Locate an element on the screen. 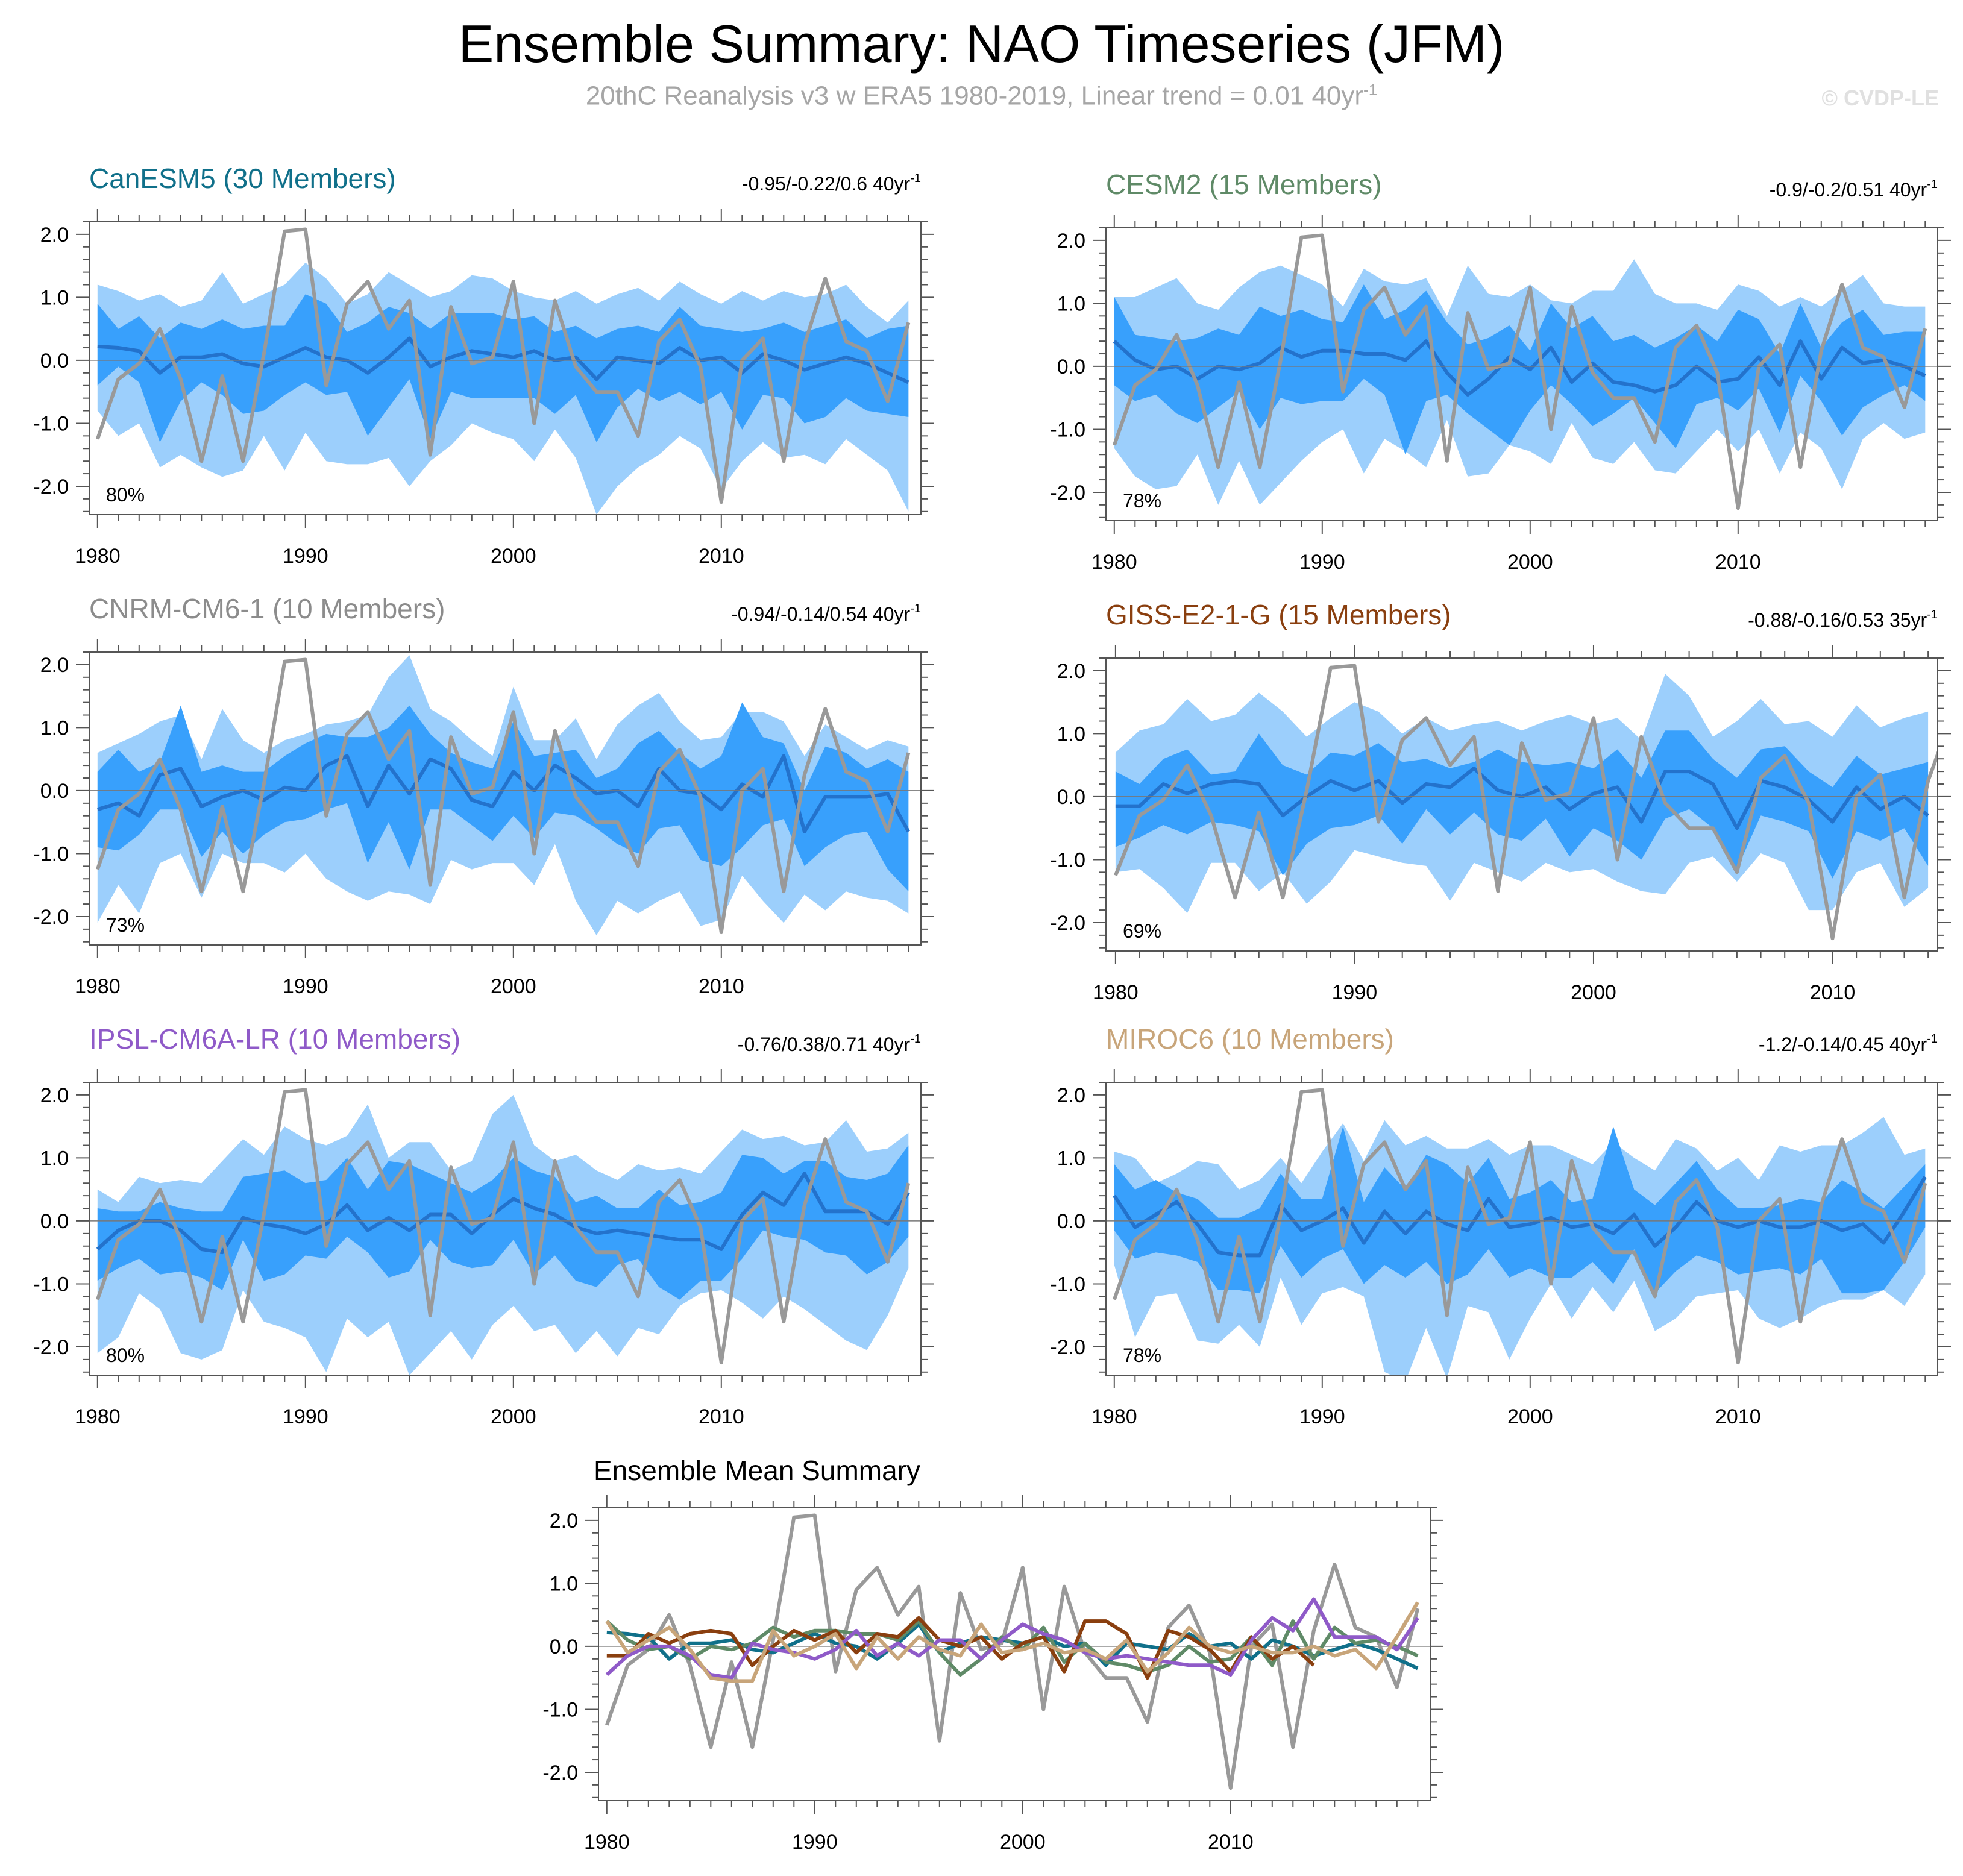 This screenshot has width=1963, height=1876. panel-title: CanESM5 (30 Members) is located at coordinates (242, 178).